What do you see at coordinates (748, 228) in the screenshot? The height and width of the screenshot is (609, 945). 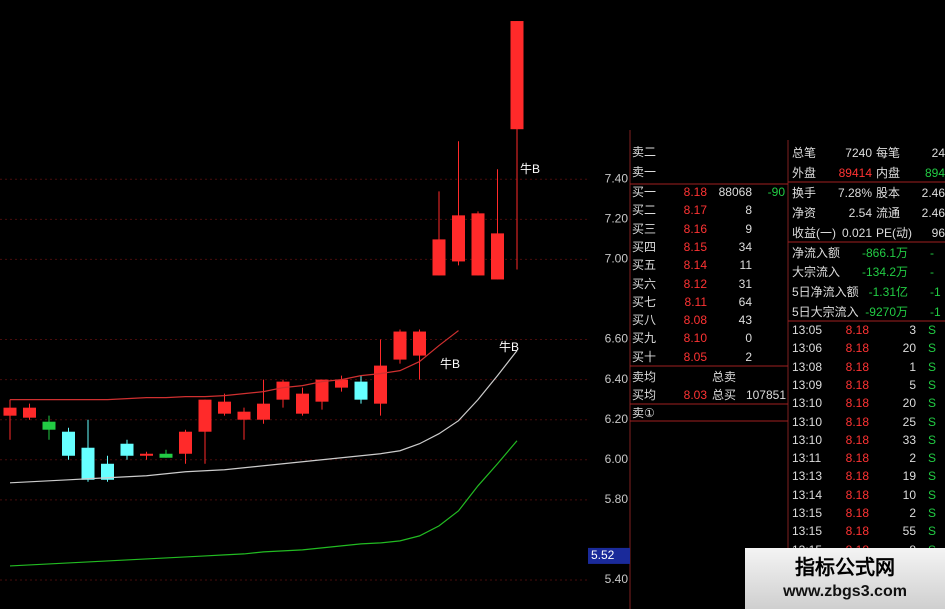 I see `book-volume: 9` at bounding box center [748, 228].